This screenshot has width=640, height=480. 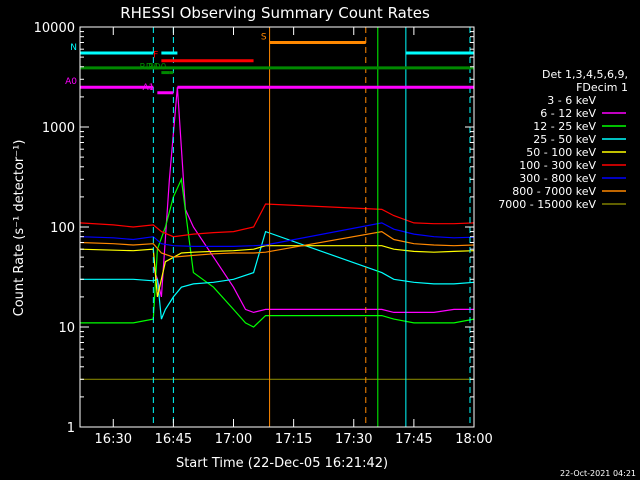 What do you see at coordinates (571, 100) in the screenshot?
I see `legend-label-0: 3 - 6 keV` at bounding box center [571, 100].